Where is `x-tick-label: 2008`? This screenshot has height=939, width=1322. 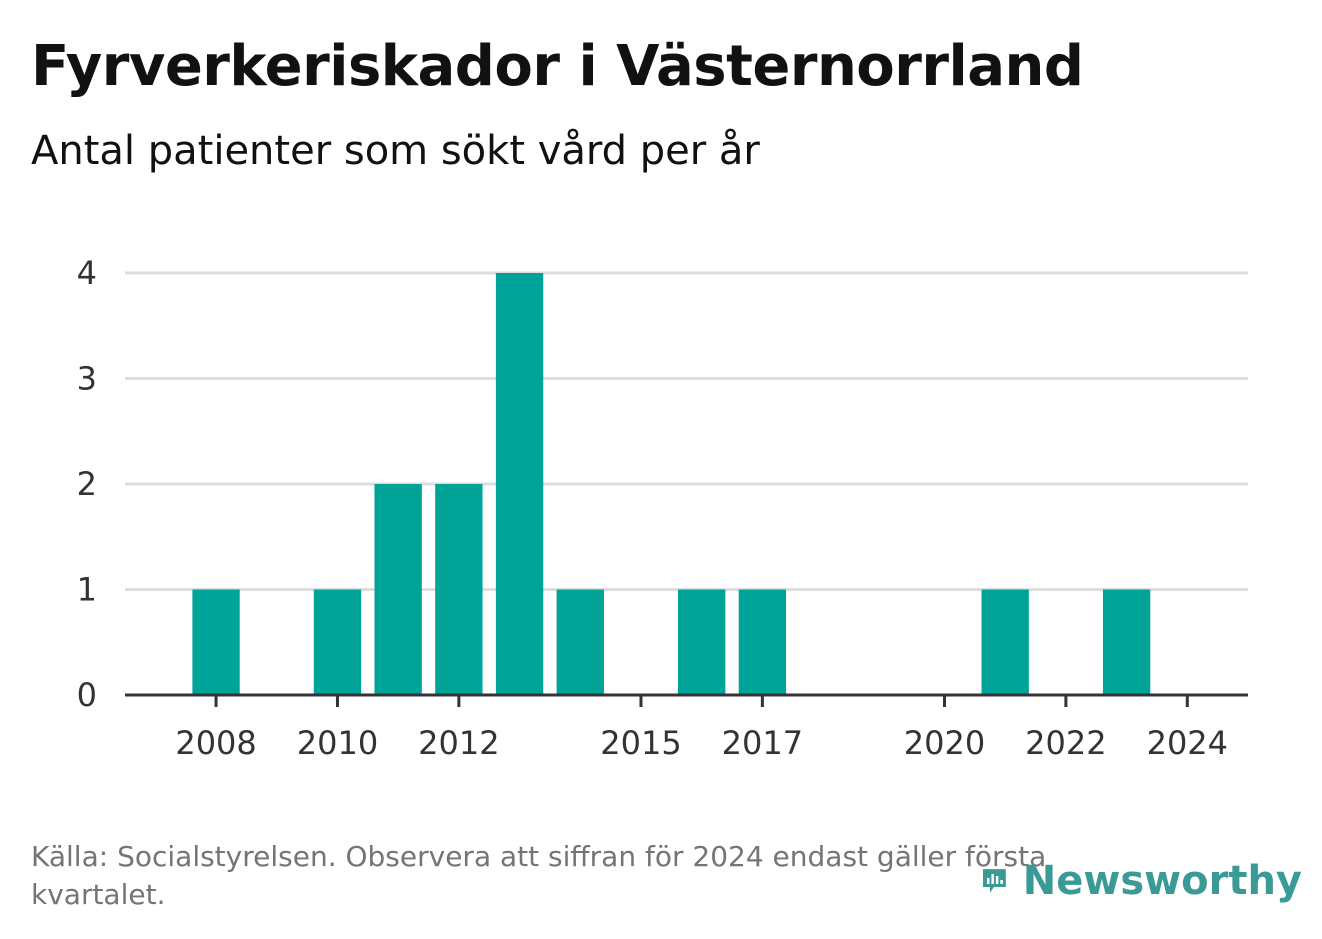 x-tick-label: 2008 is located at coordinates (215, 743).